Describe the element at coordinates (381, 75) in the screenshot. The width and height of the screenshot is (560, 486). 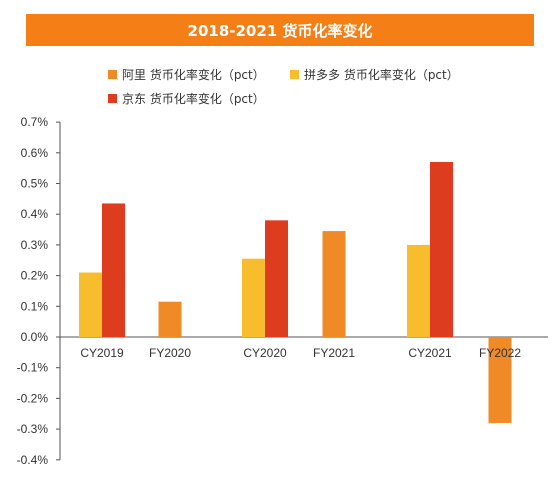
I see `legend-label-pinduoduo: 拼多多 货币化率变化（pct）` at that location.